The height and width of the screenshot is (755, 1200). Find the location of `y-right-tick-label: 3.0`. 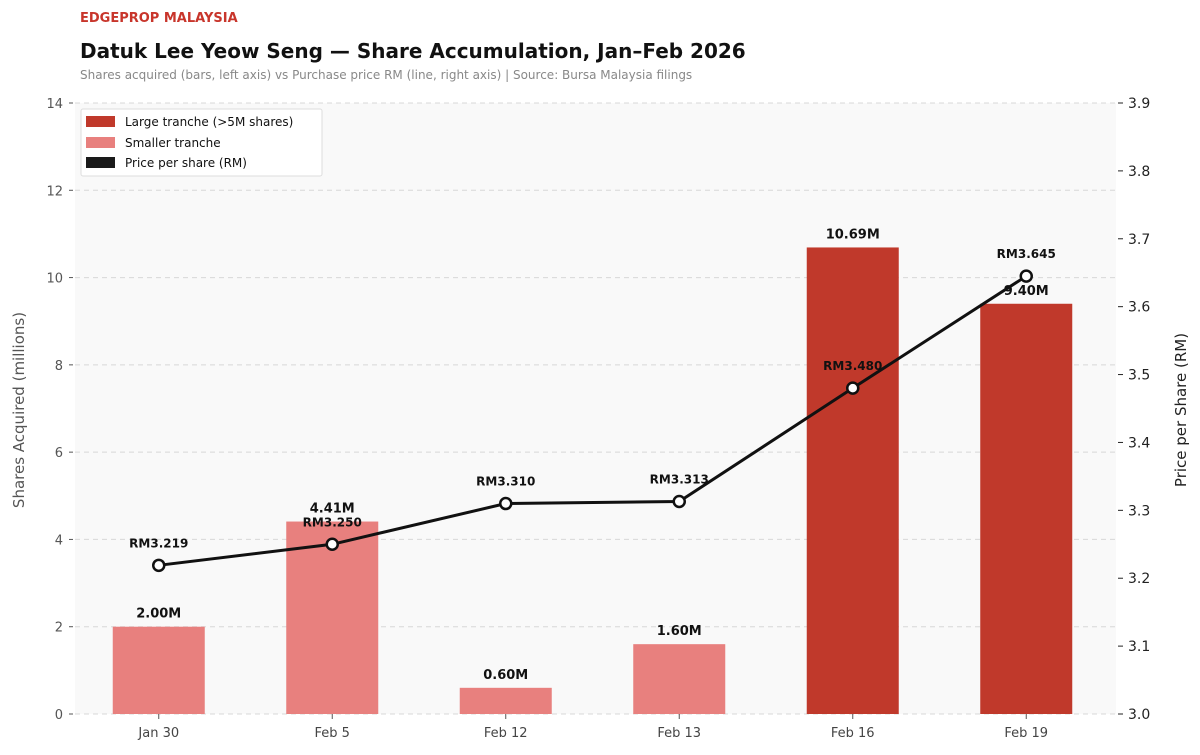

y-right-tick-label: 3.0 is located at coordinates (1139, 715).